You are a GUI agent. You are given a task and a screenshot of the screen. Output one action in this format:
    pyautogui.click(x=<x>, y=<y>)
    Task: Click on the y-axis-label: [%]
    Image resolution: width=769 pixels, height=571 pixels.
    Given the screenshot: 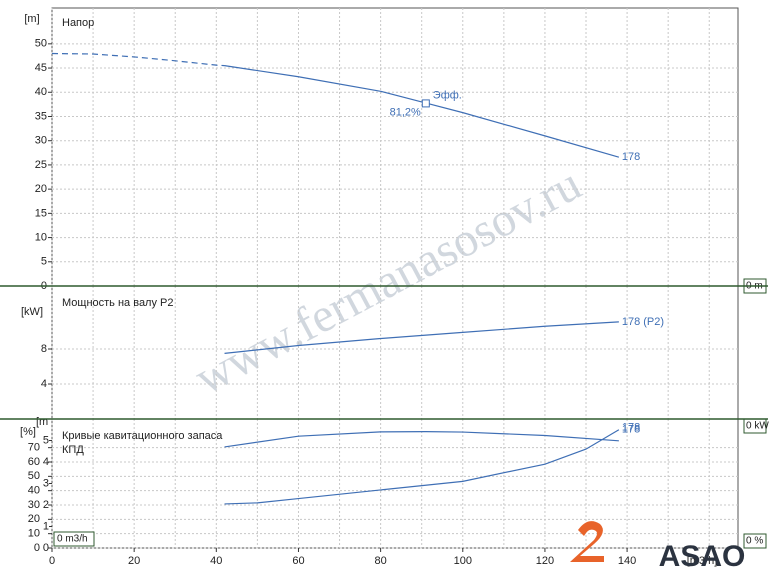 What is the action you would take?
    pyautogui.click(x=28, y=432)
    